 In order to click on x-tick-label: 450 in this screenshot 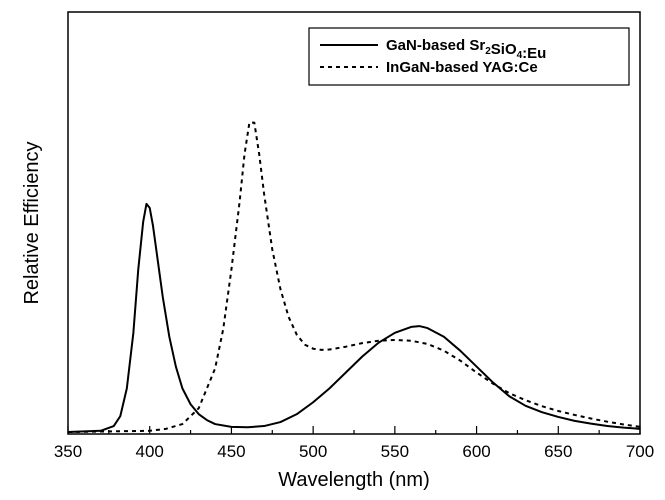, I will do `click(231, 451)`.